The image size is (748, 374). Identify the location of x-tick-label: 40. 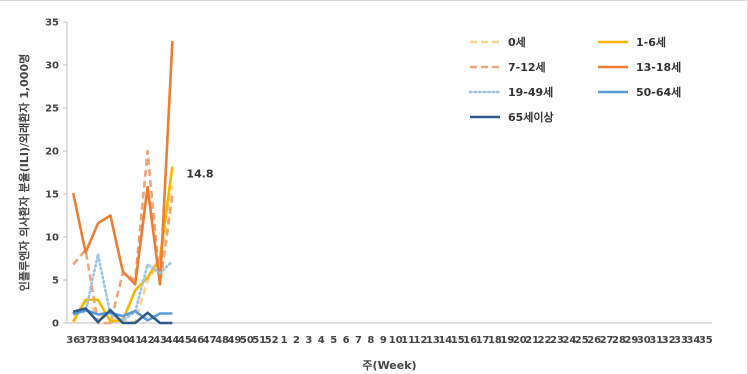
(123, 340).